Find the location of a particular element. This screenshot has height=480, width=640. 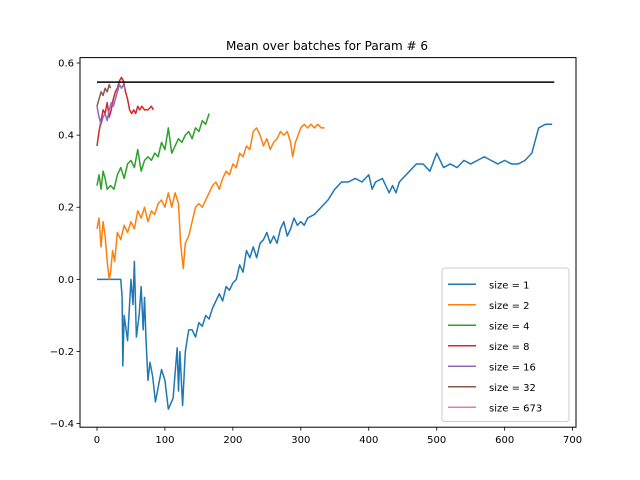

legend-label: size = 16 is located at coordinates (512, 367).